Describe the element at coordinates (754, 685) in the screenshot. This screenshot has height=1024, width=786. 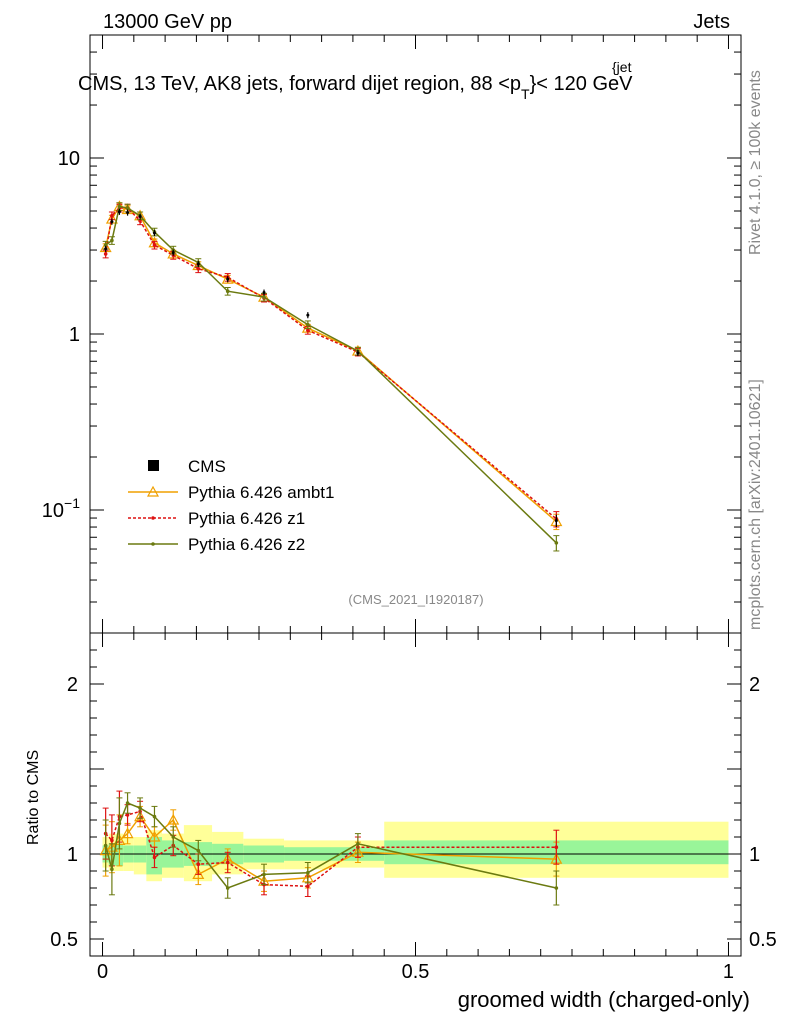
I see `ratio-y-tick-label-right: 2` at that location.